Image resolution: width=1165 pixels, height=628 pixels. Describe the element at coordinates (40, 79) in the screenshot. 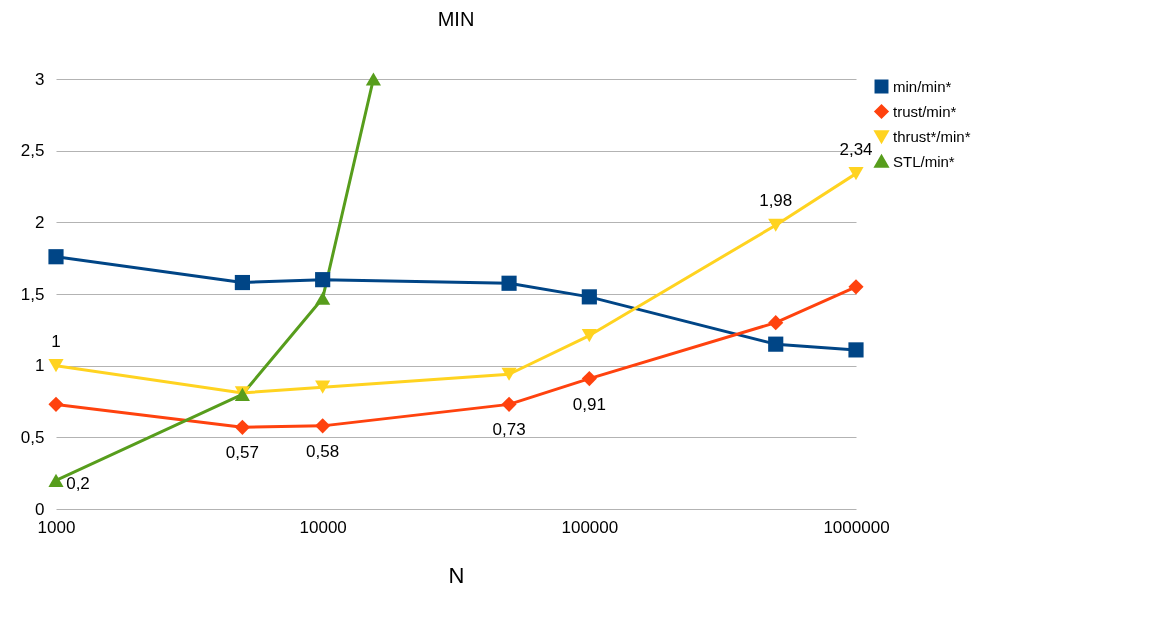

I see `y-tick-label: 3` at that location.